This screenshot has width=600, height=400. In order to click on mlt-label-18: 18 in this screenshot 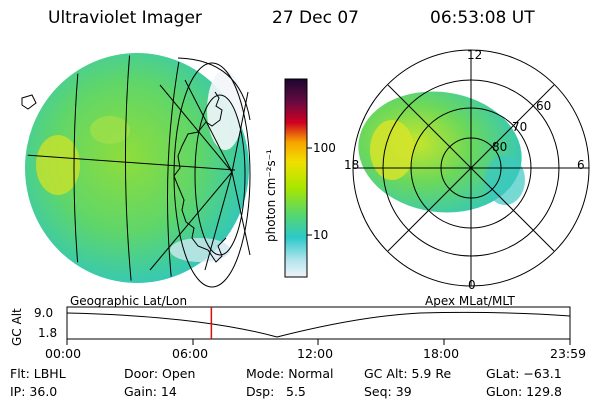, I will do `click(352, 165)`.